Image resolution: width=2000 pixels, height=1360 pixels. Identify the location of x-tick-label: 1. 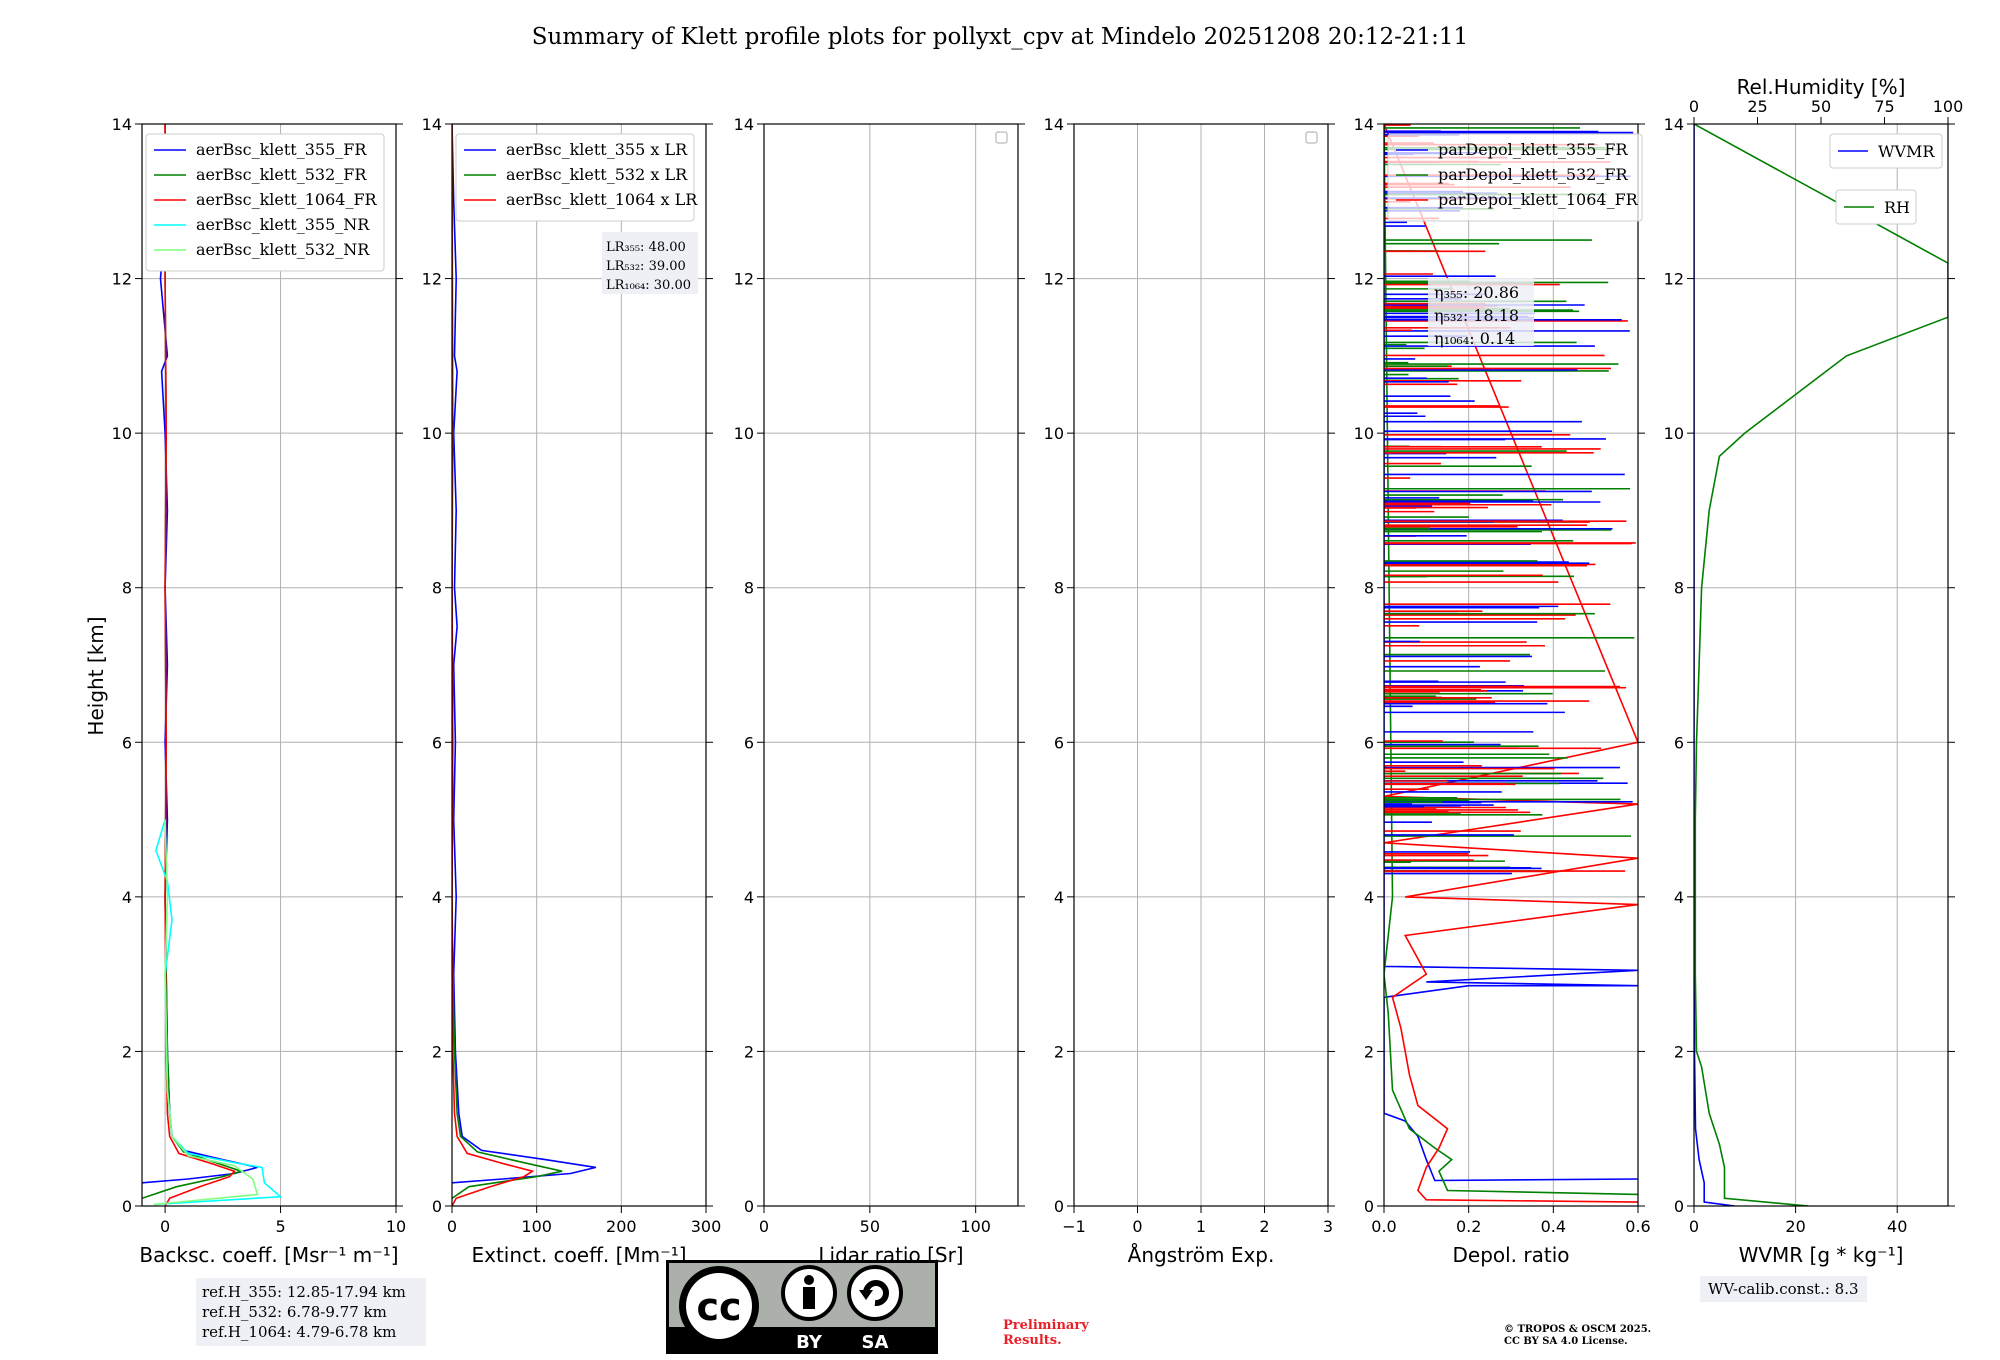
(1201, 1226).